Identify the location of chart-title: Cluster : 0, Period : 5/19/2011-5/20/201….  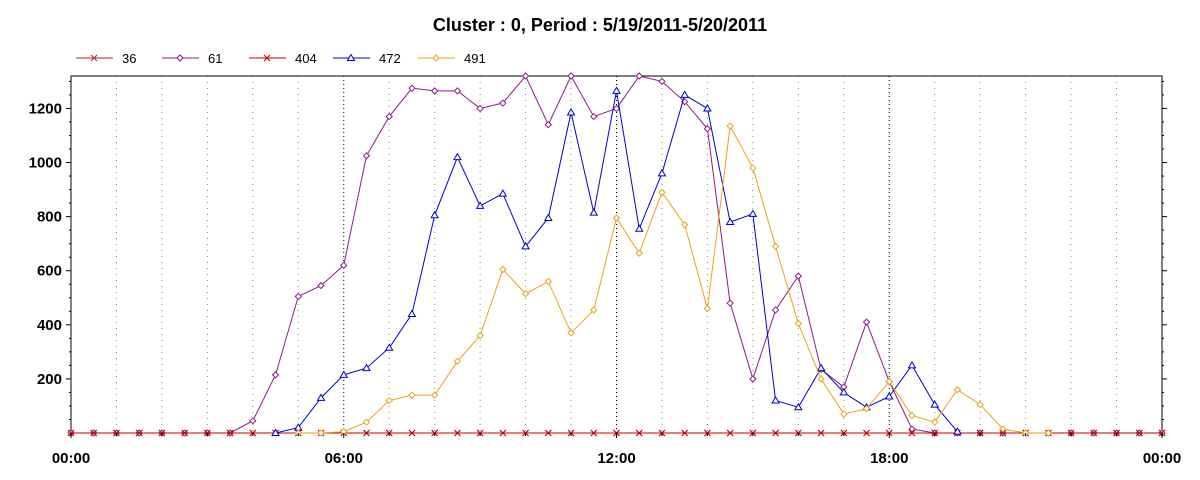
(600, 25).